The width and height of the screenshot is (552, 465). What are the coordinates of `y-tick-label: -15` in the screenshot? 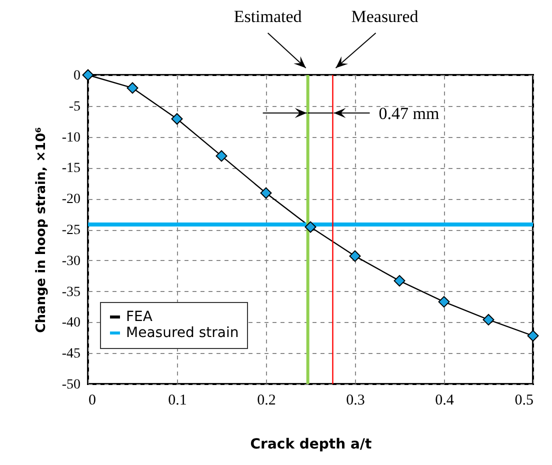 It's located at (71, 168).